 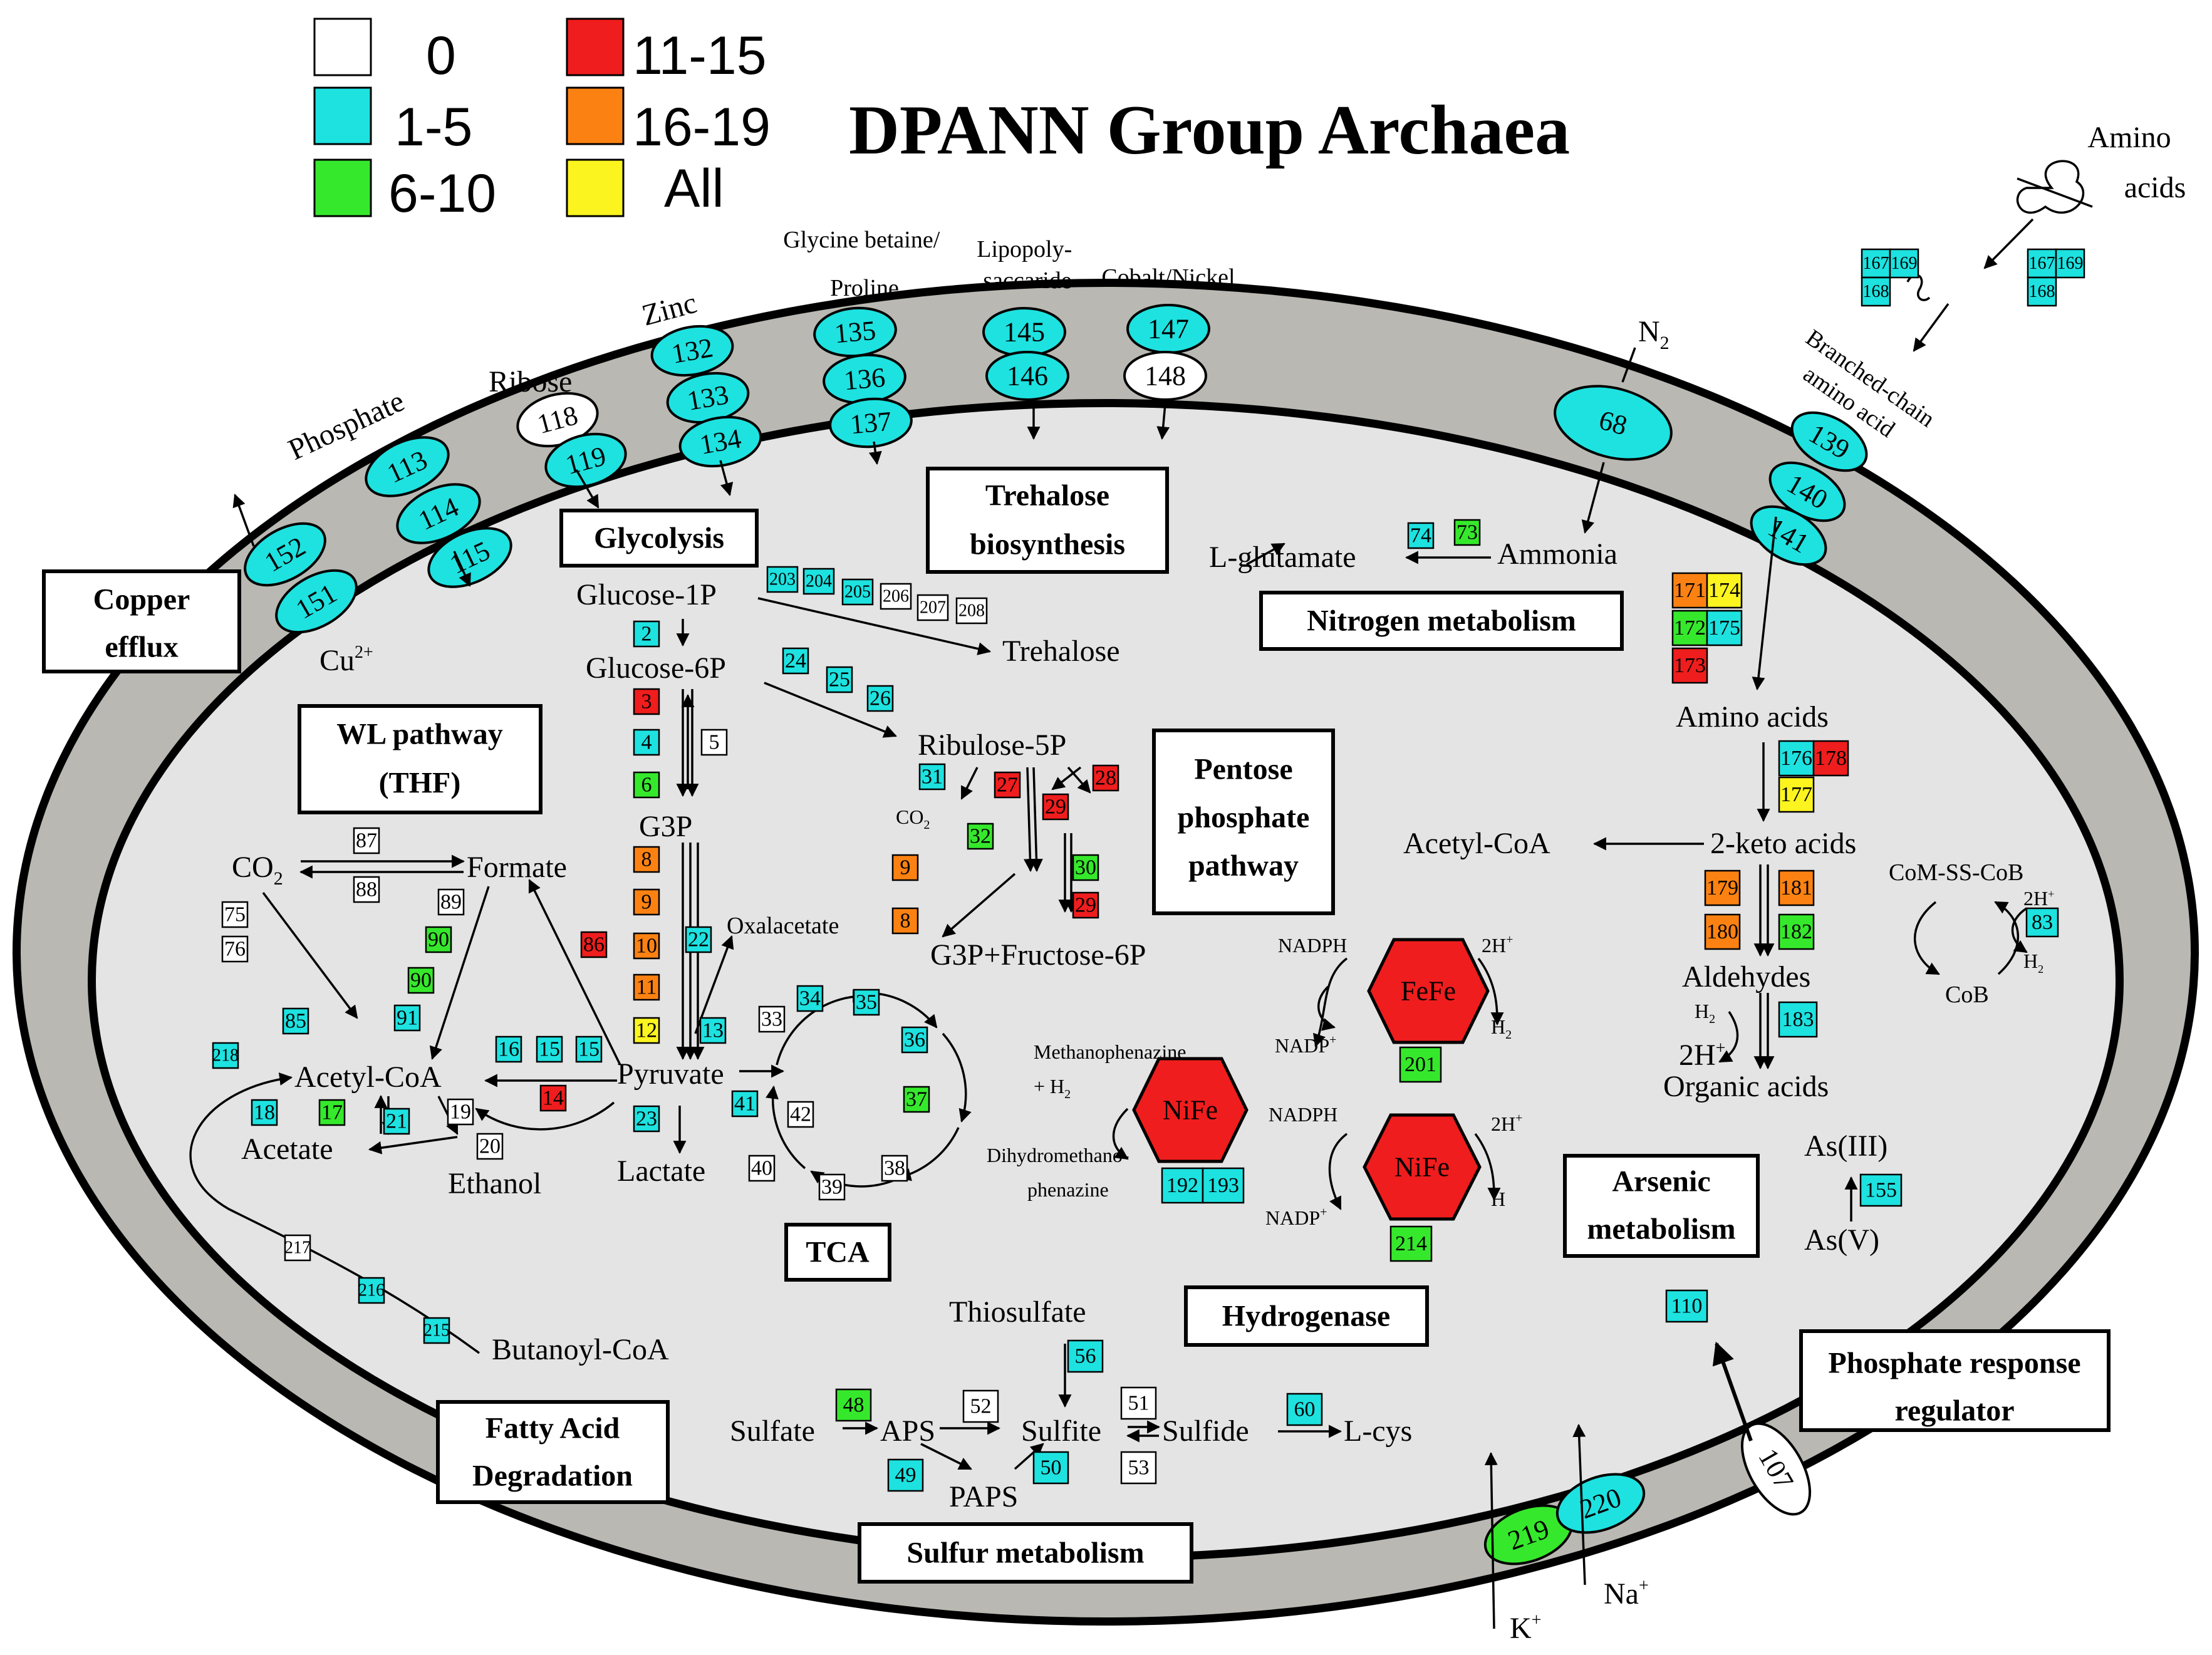 I want to click on nife-hydrogenase-methanophenazine: NiFe, so click(x=1190, y=1110).